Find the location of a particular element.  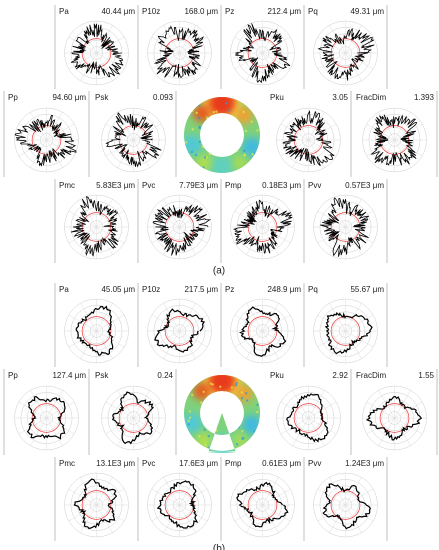

parameter-value: 17.6E3 μm is located at coordinates (198, 463).